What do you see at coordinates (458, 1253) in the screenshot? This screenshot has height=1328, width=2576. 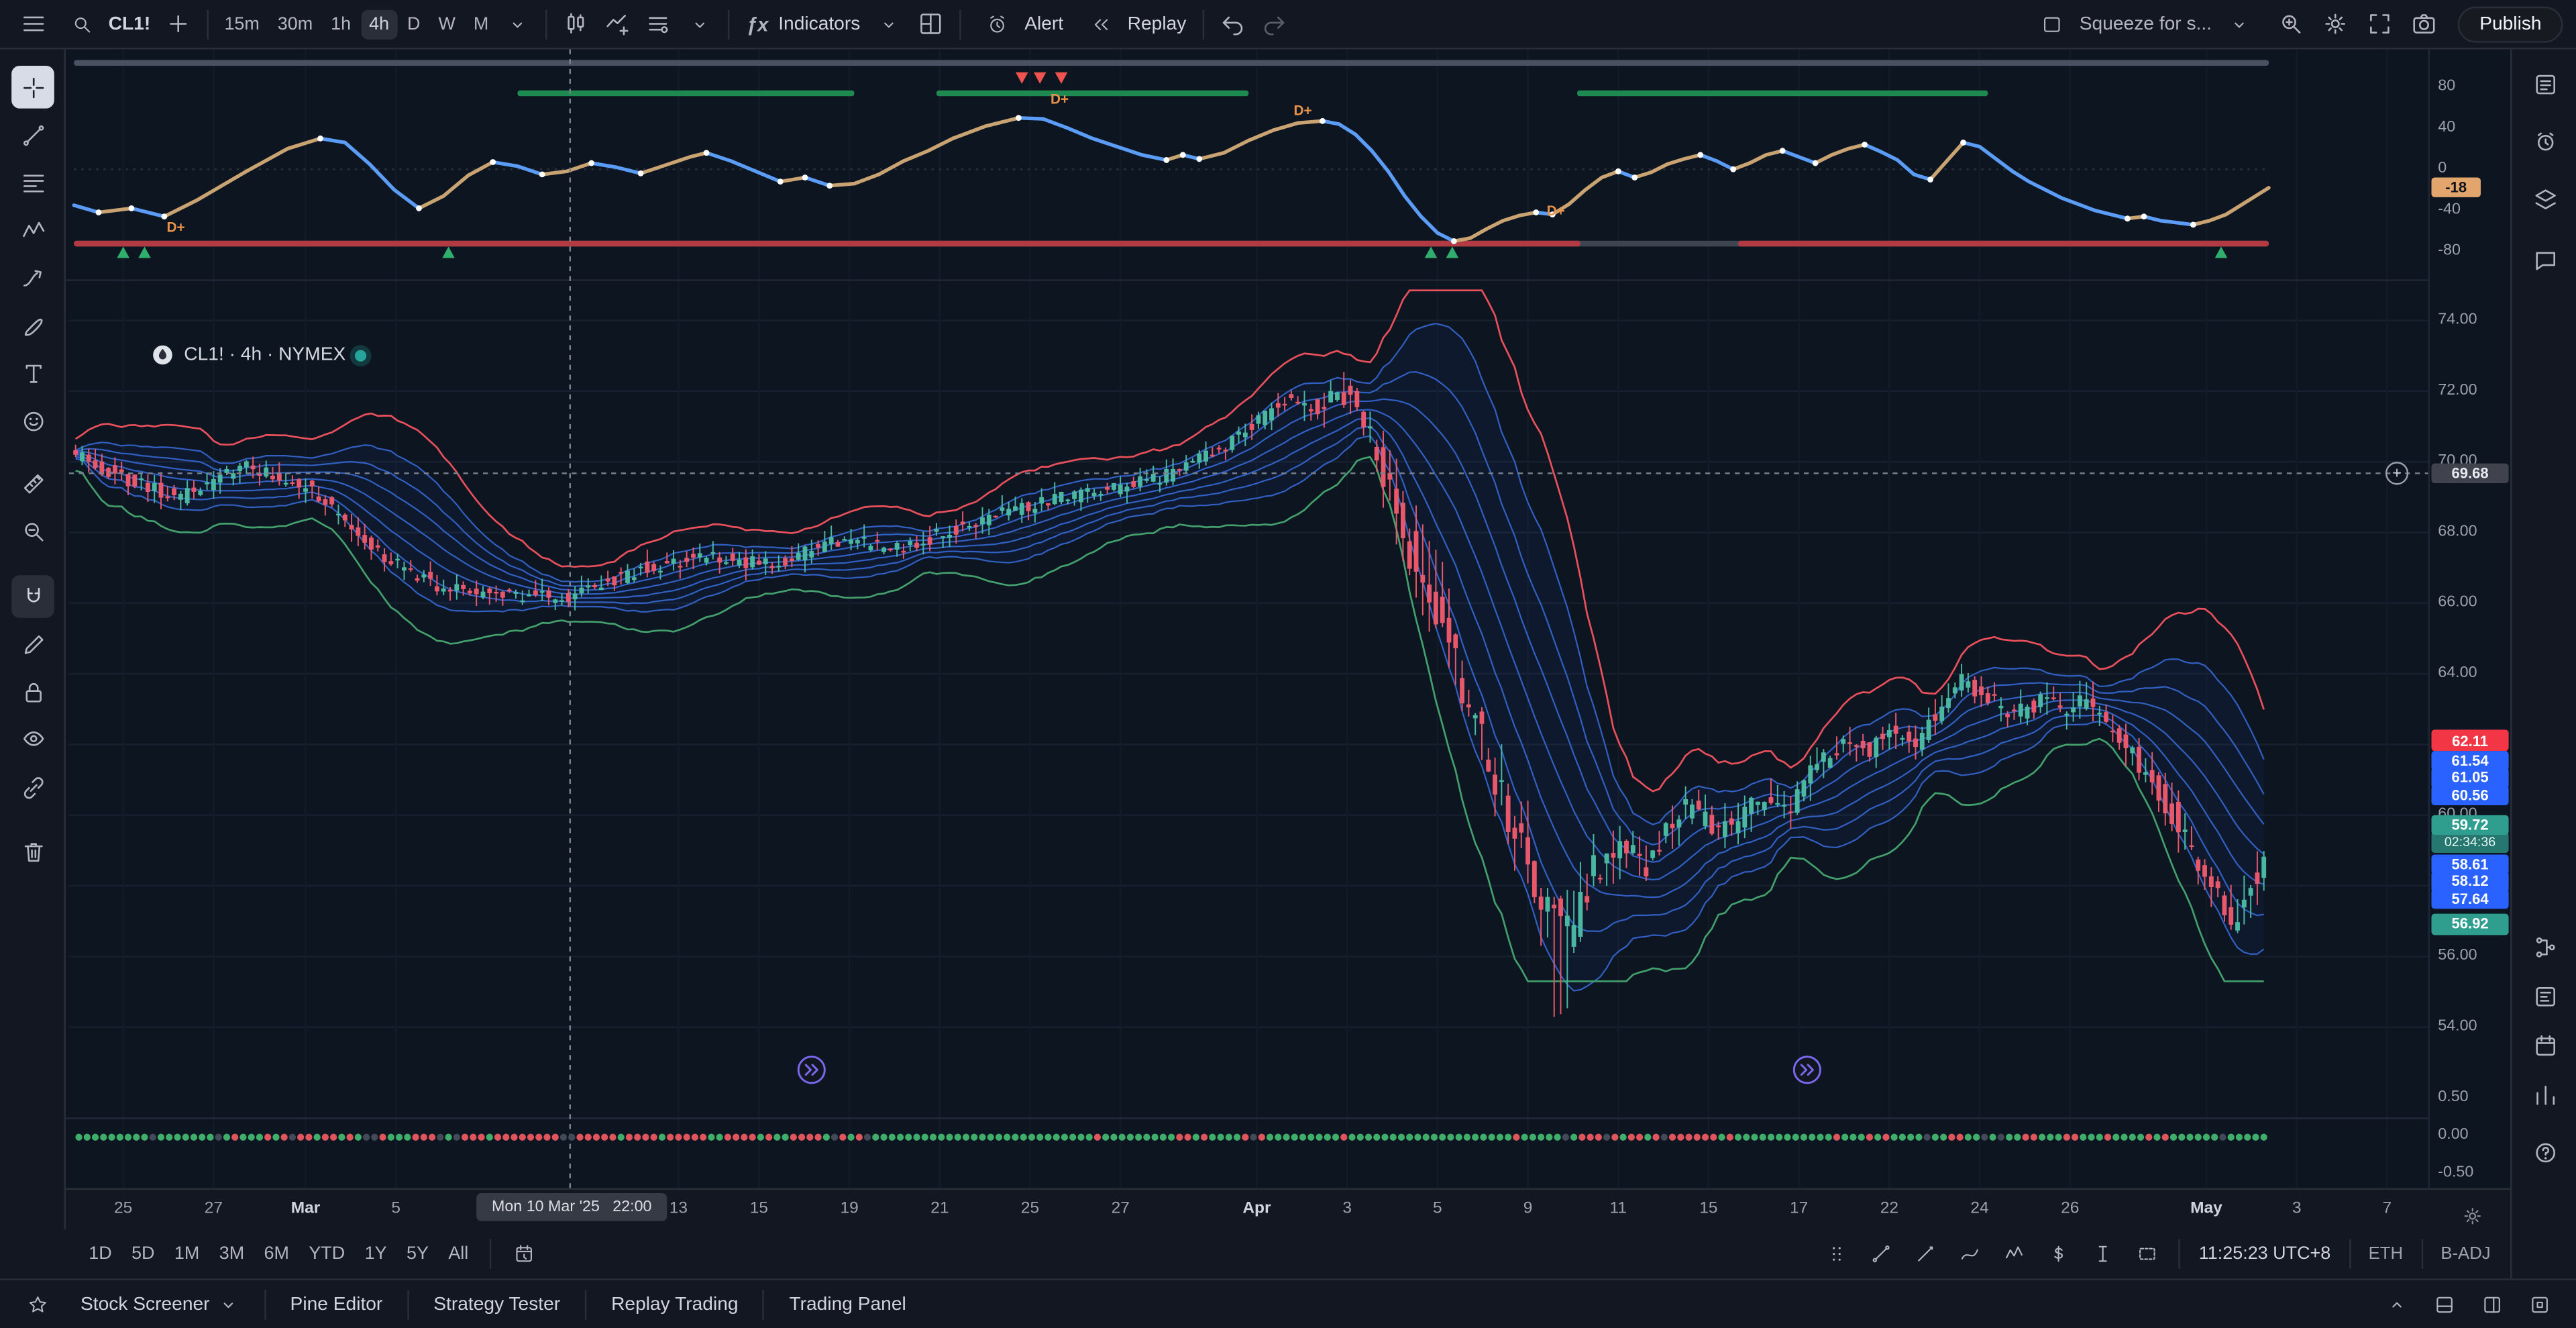 I see `range-all: All` at bounding box center [458, 1253].